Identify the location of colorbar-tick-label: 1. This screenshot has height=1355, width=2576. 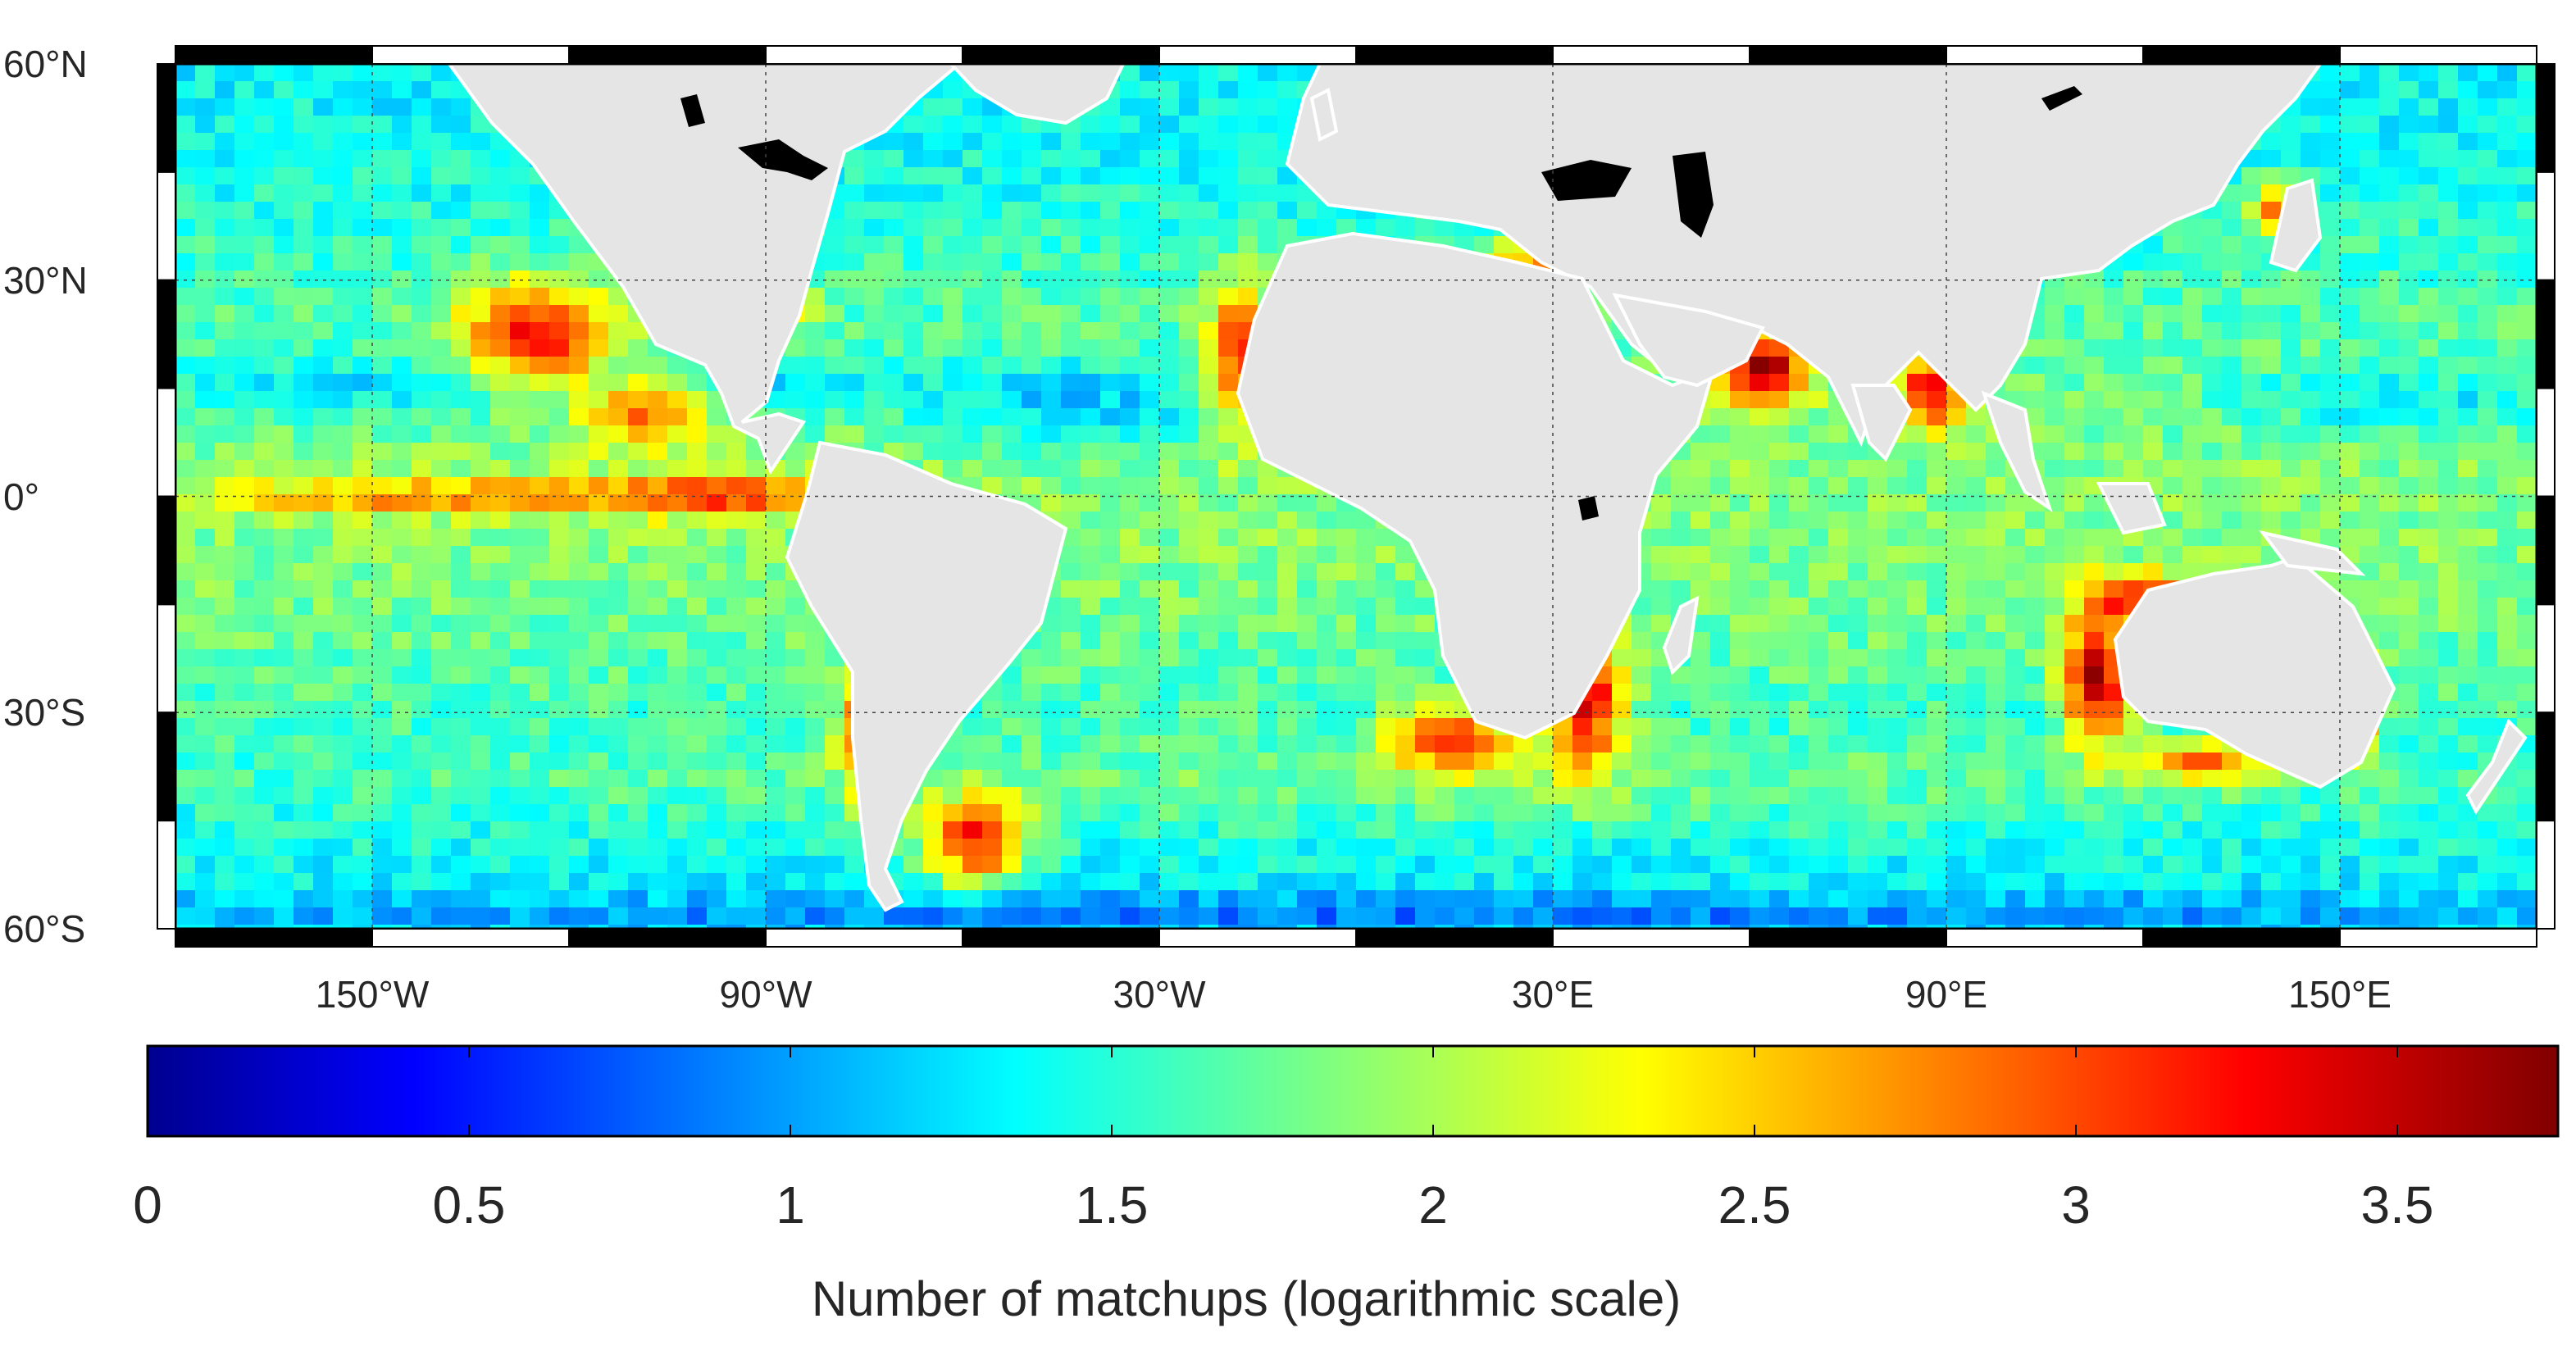
(790, 1205).